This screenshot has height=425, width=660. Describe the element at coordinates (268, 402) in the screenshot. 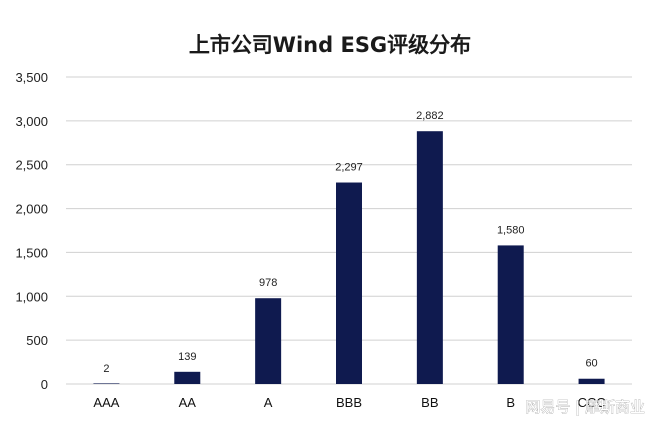

I see `x-tick-label-a: A` at that location.